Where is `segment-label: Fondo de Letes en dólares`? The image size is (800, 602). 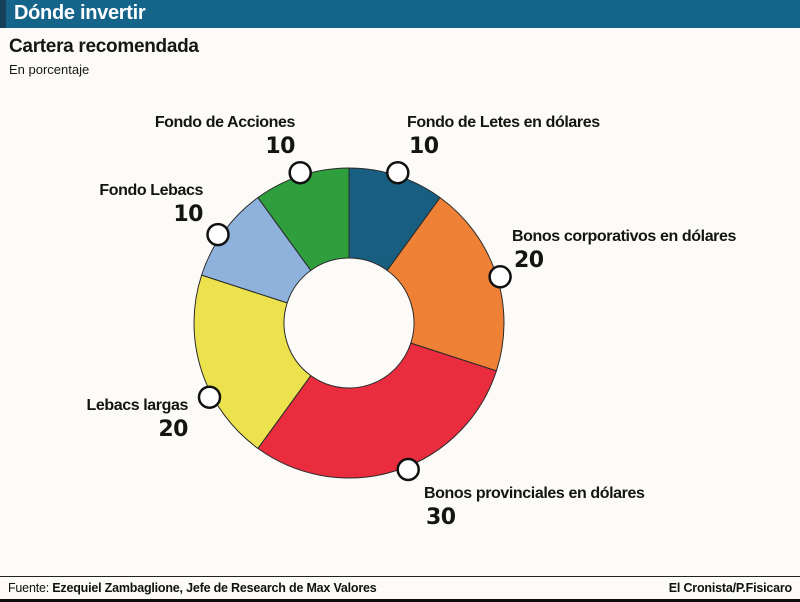
segment-label: Fondo de Letes en dólares is located at coordinates (503, 122).